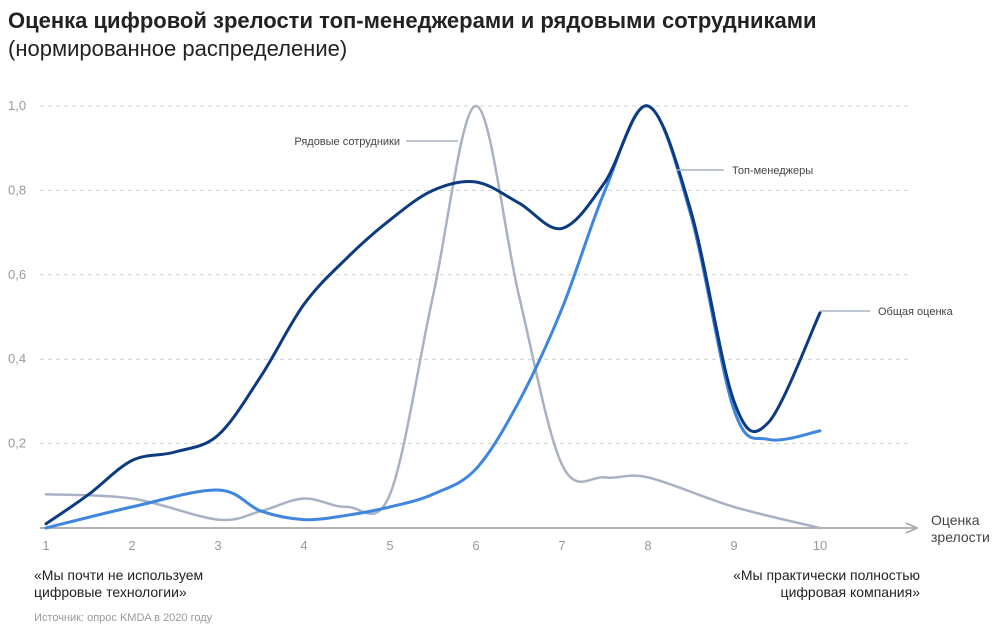  Describe the element at coordinates (110, 592) in the screenshot. I see `low-maturity-note-line2: цифровые технологии»` at that location.